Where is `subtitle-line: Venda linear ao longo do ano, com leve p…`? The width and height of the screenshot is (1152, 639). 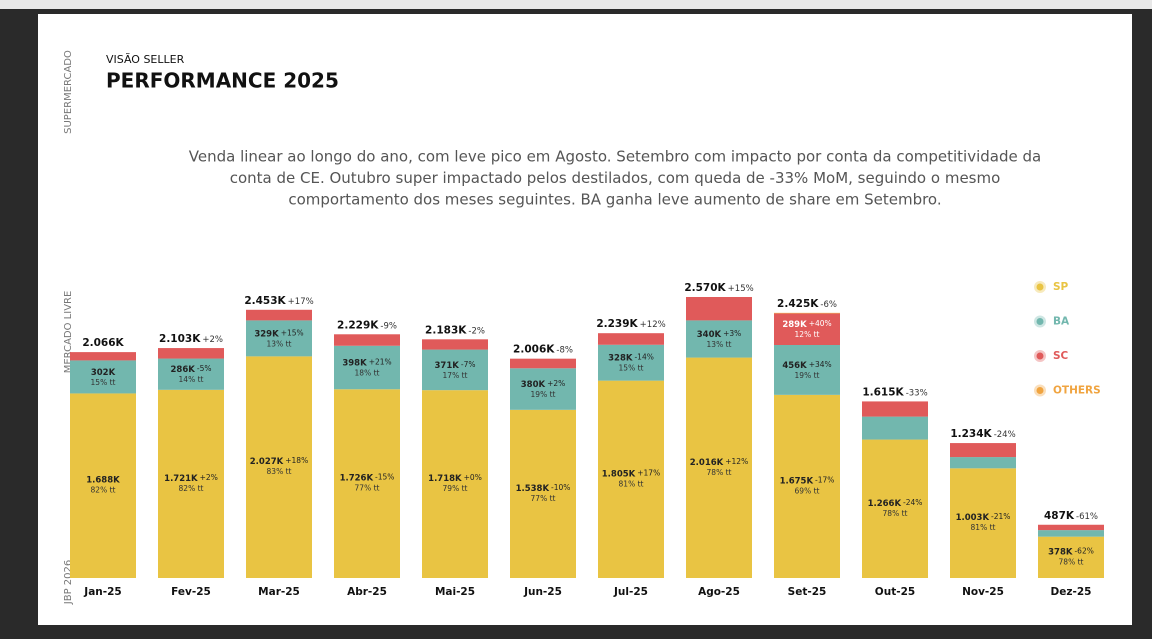 subtitle-line: Venda linear ao longo do ano, com leve p… is located at coordinates (615, 157).